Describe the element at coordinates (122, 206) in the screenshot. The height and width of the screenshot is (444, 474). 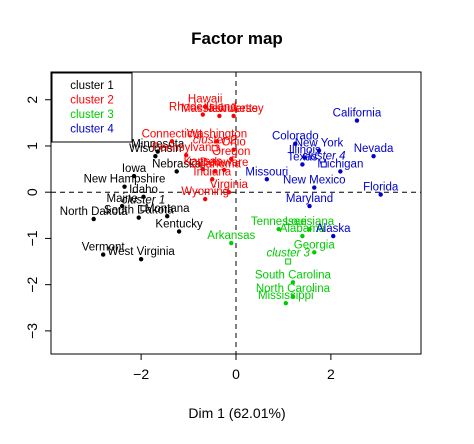
I see `point-maine` at that location.